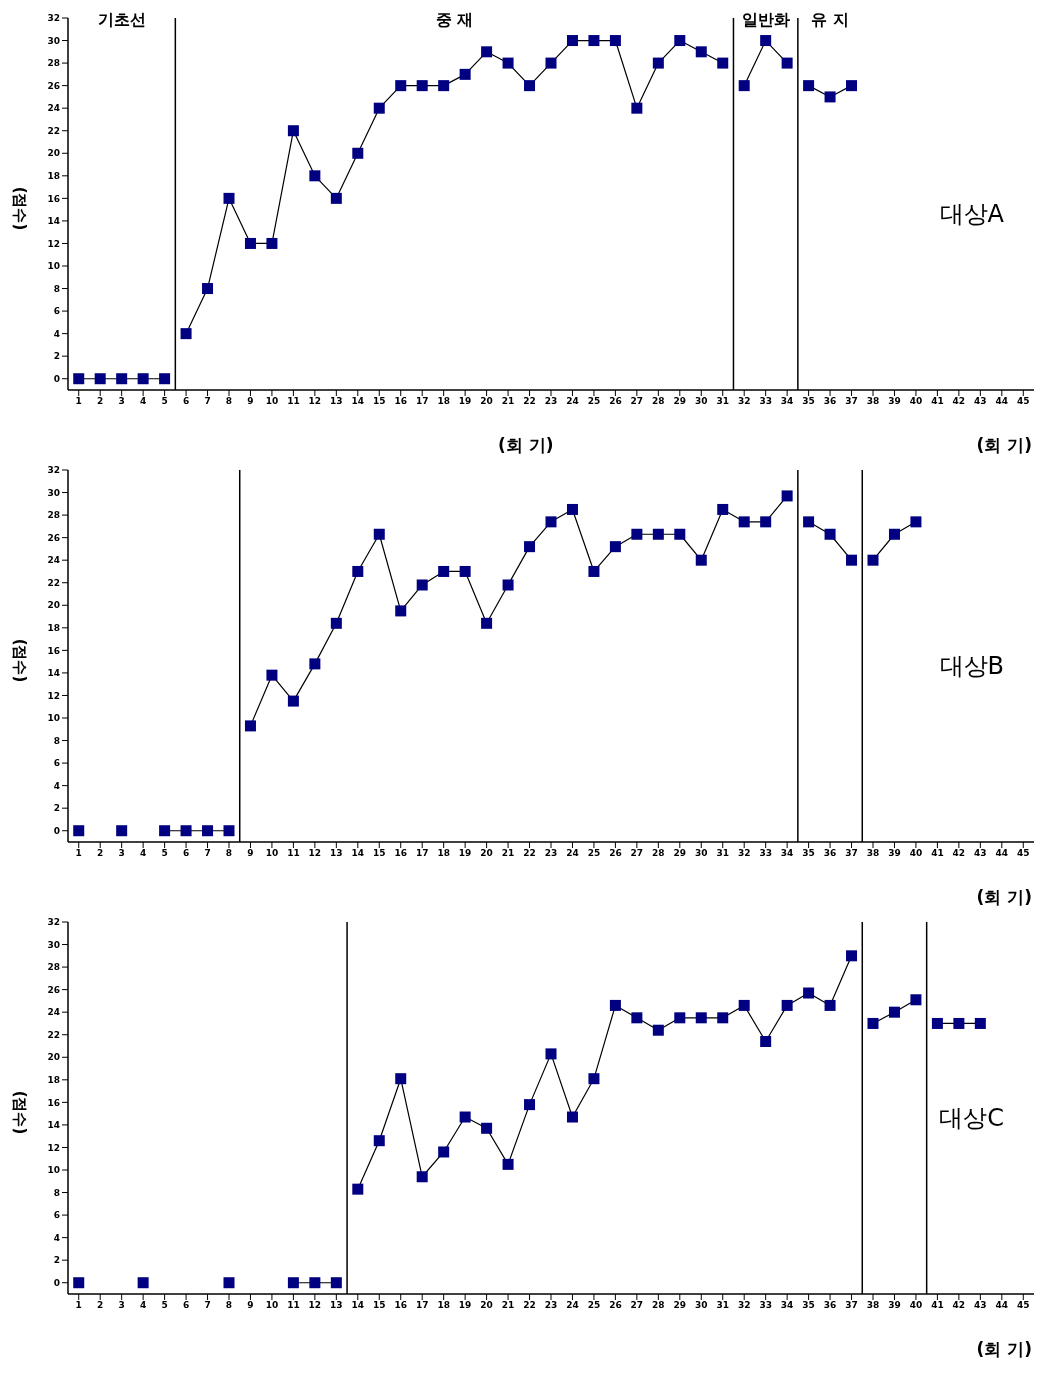 Image resolution: width=1052 pixels, height=1380 pixels. What do you see at coordinates (78, 1305) in the screenshot?
I see `x-tick-label: 1` at bounding box center [78, 1305].